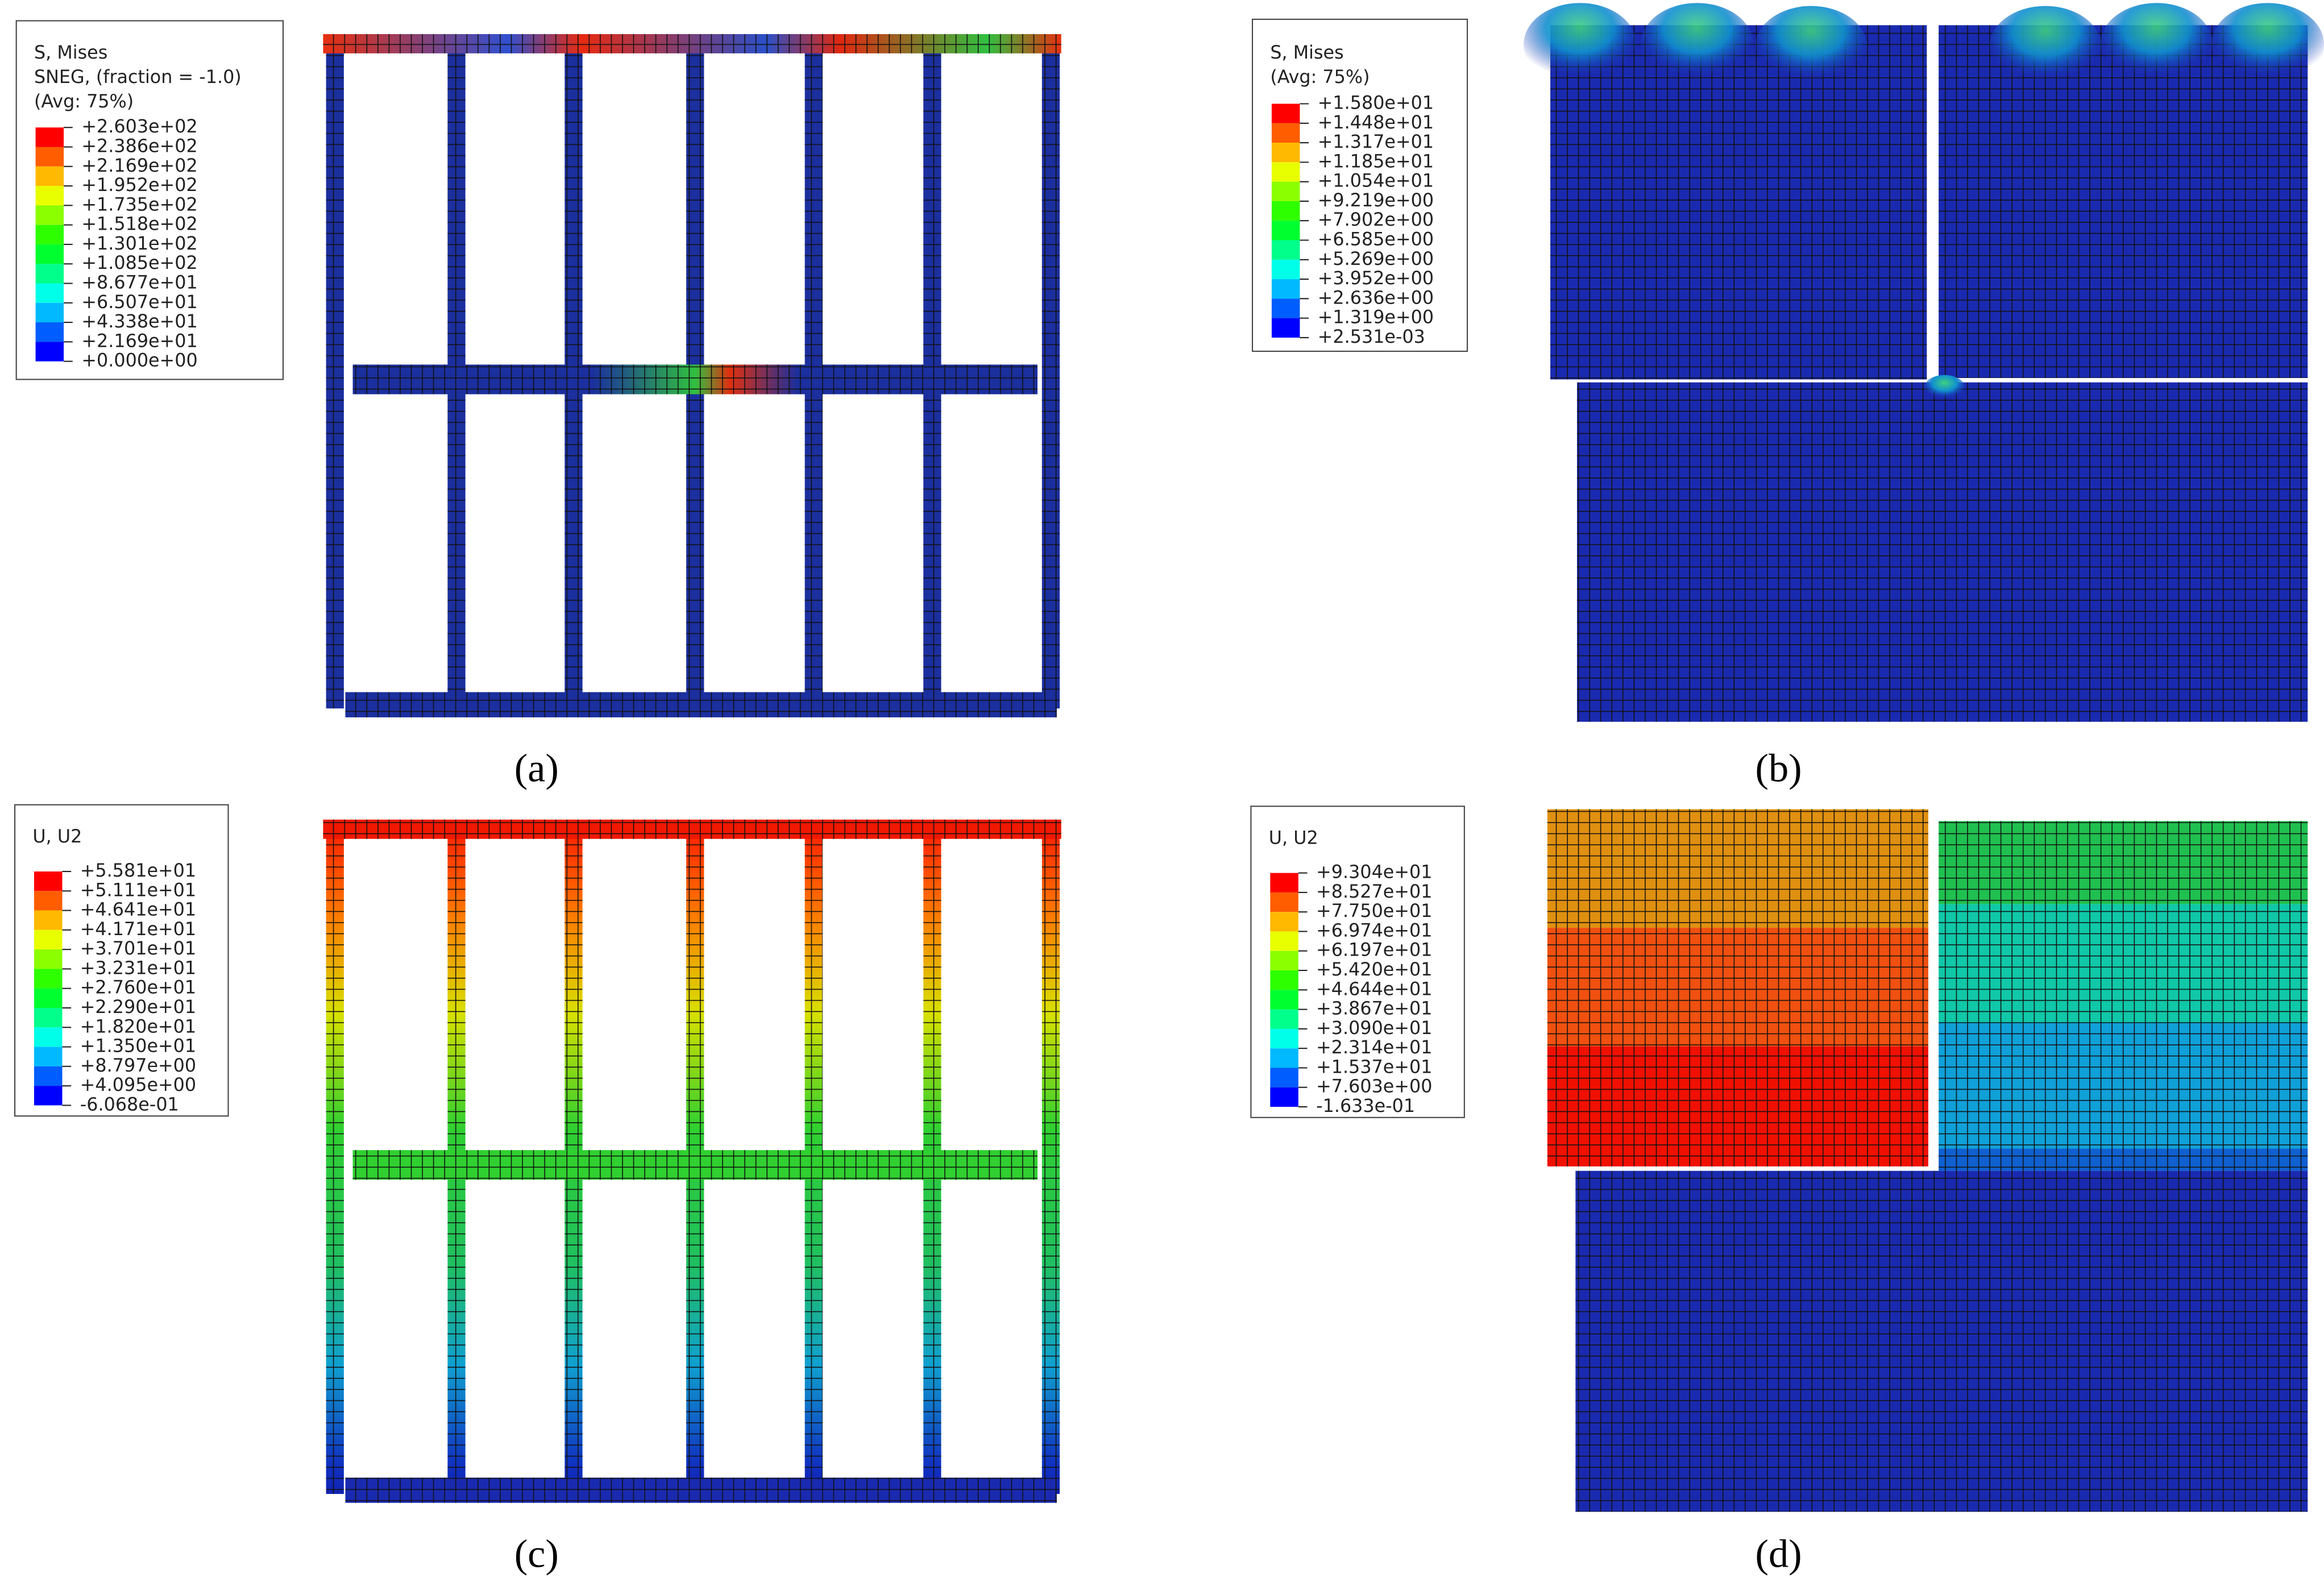 The height and width of the screenshot is (1594, 2324). I want to click on legend-label: +2.386e+02, so click(139, 147).